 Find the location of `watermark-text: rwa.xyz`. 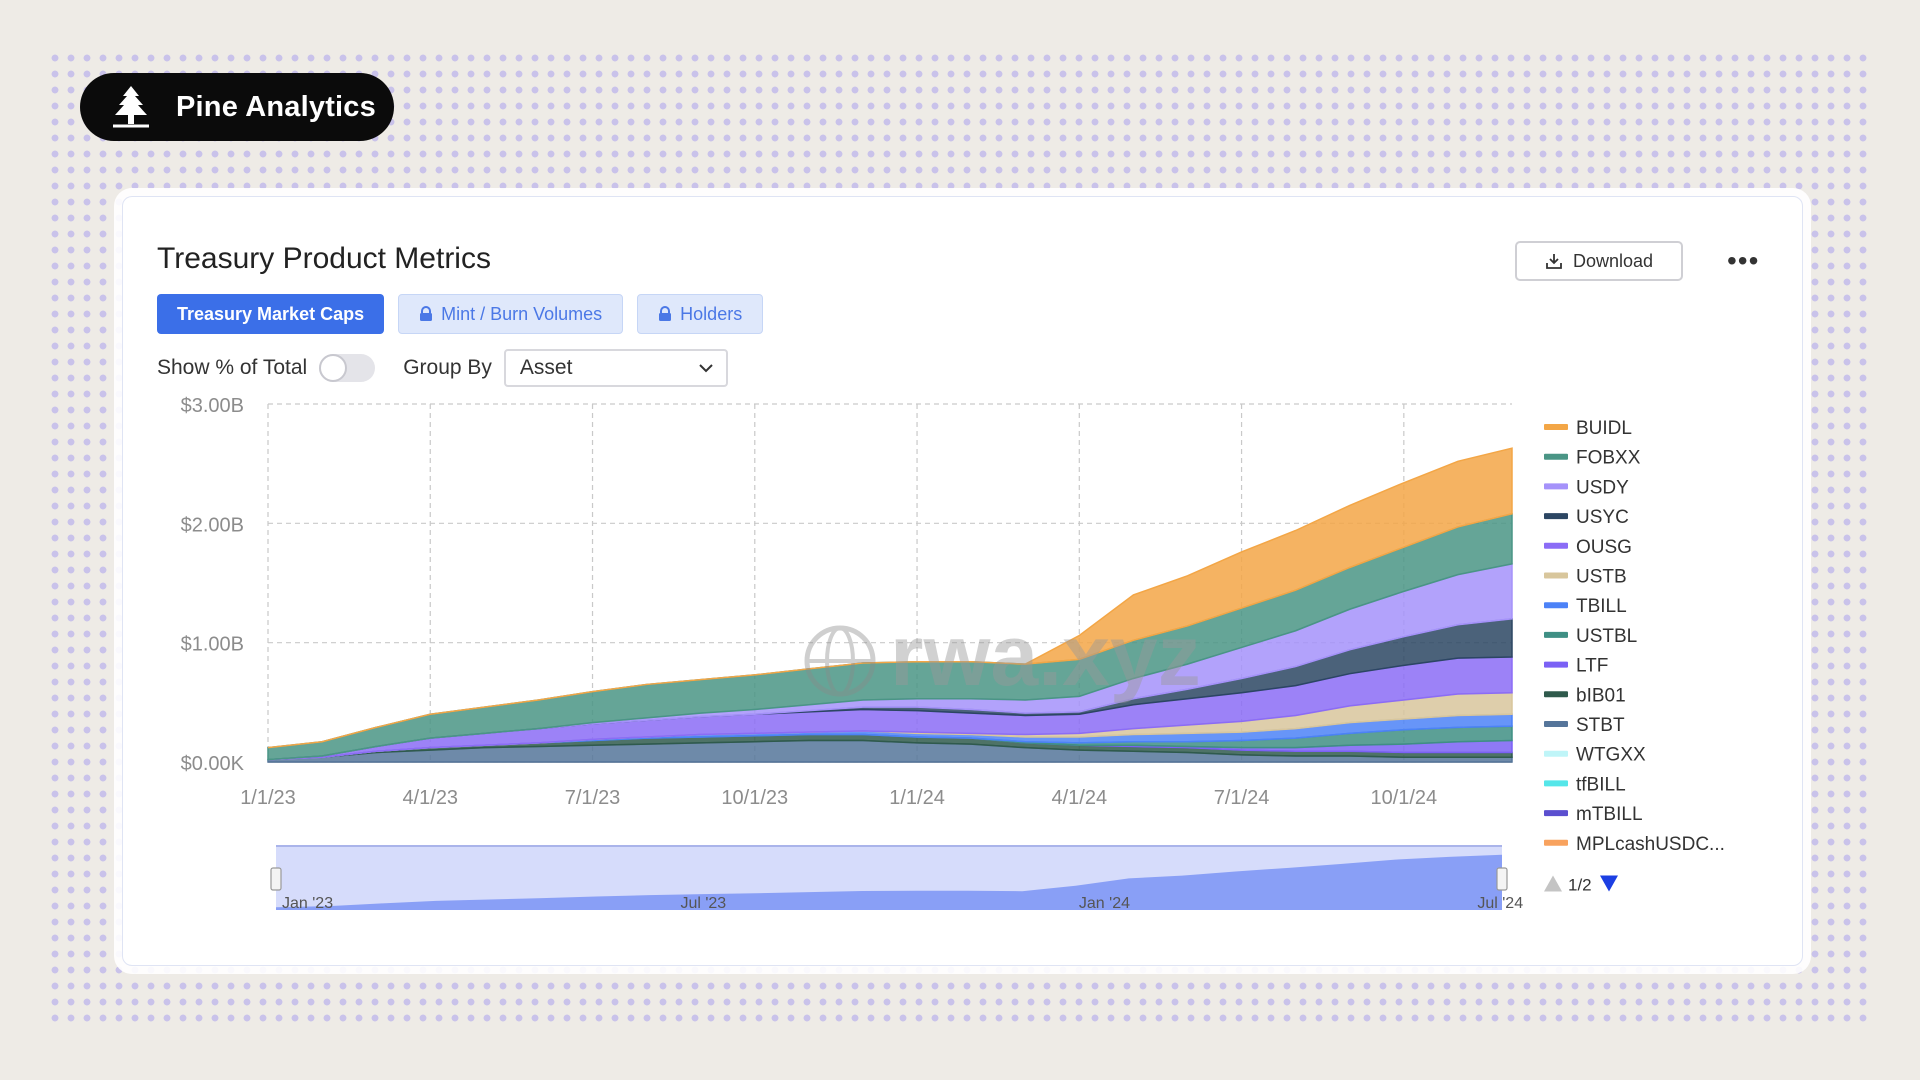

watermark-text: rwa.xyz is located at coordinates (1045, 656).